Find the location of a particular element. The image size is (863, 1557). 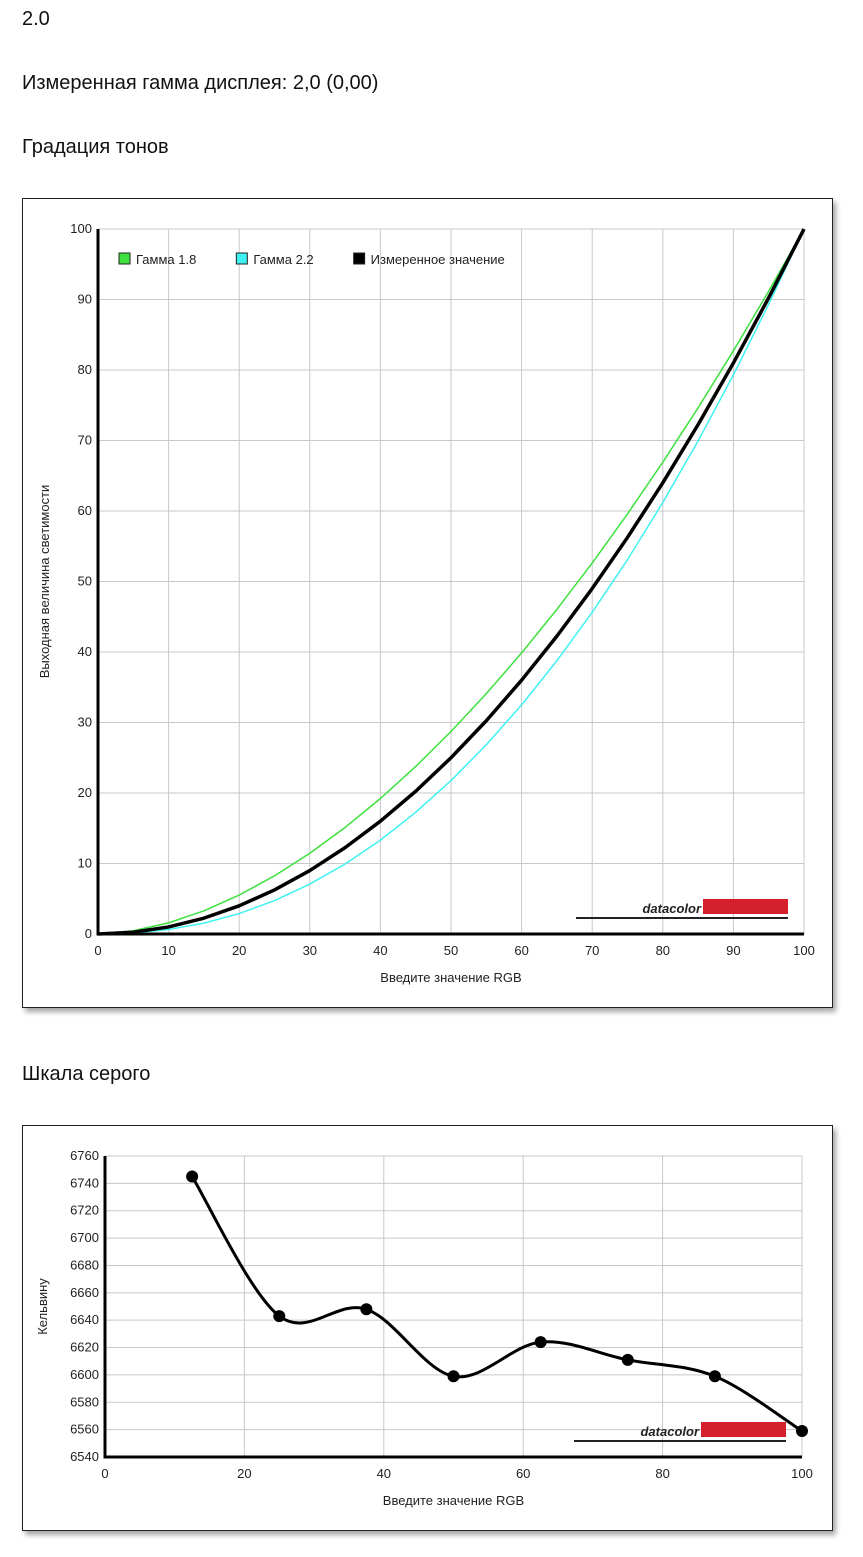

y-tick-label: 40 is located at coordinates (85, 651).